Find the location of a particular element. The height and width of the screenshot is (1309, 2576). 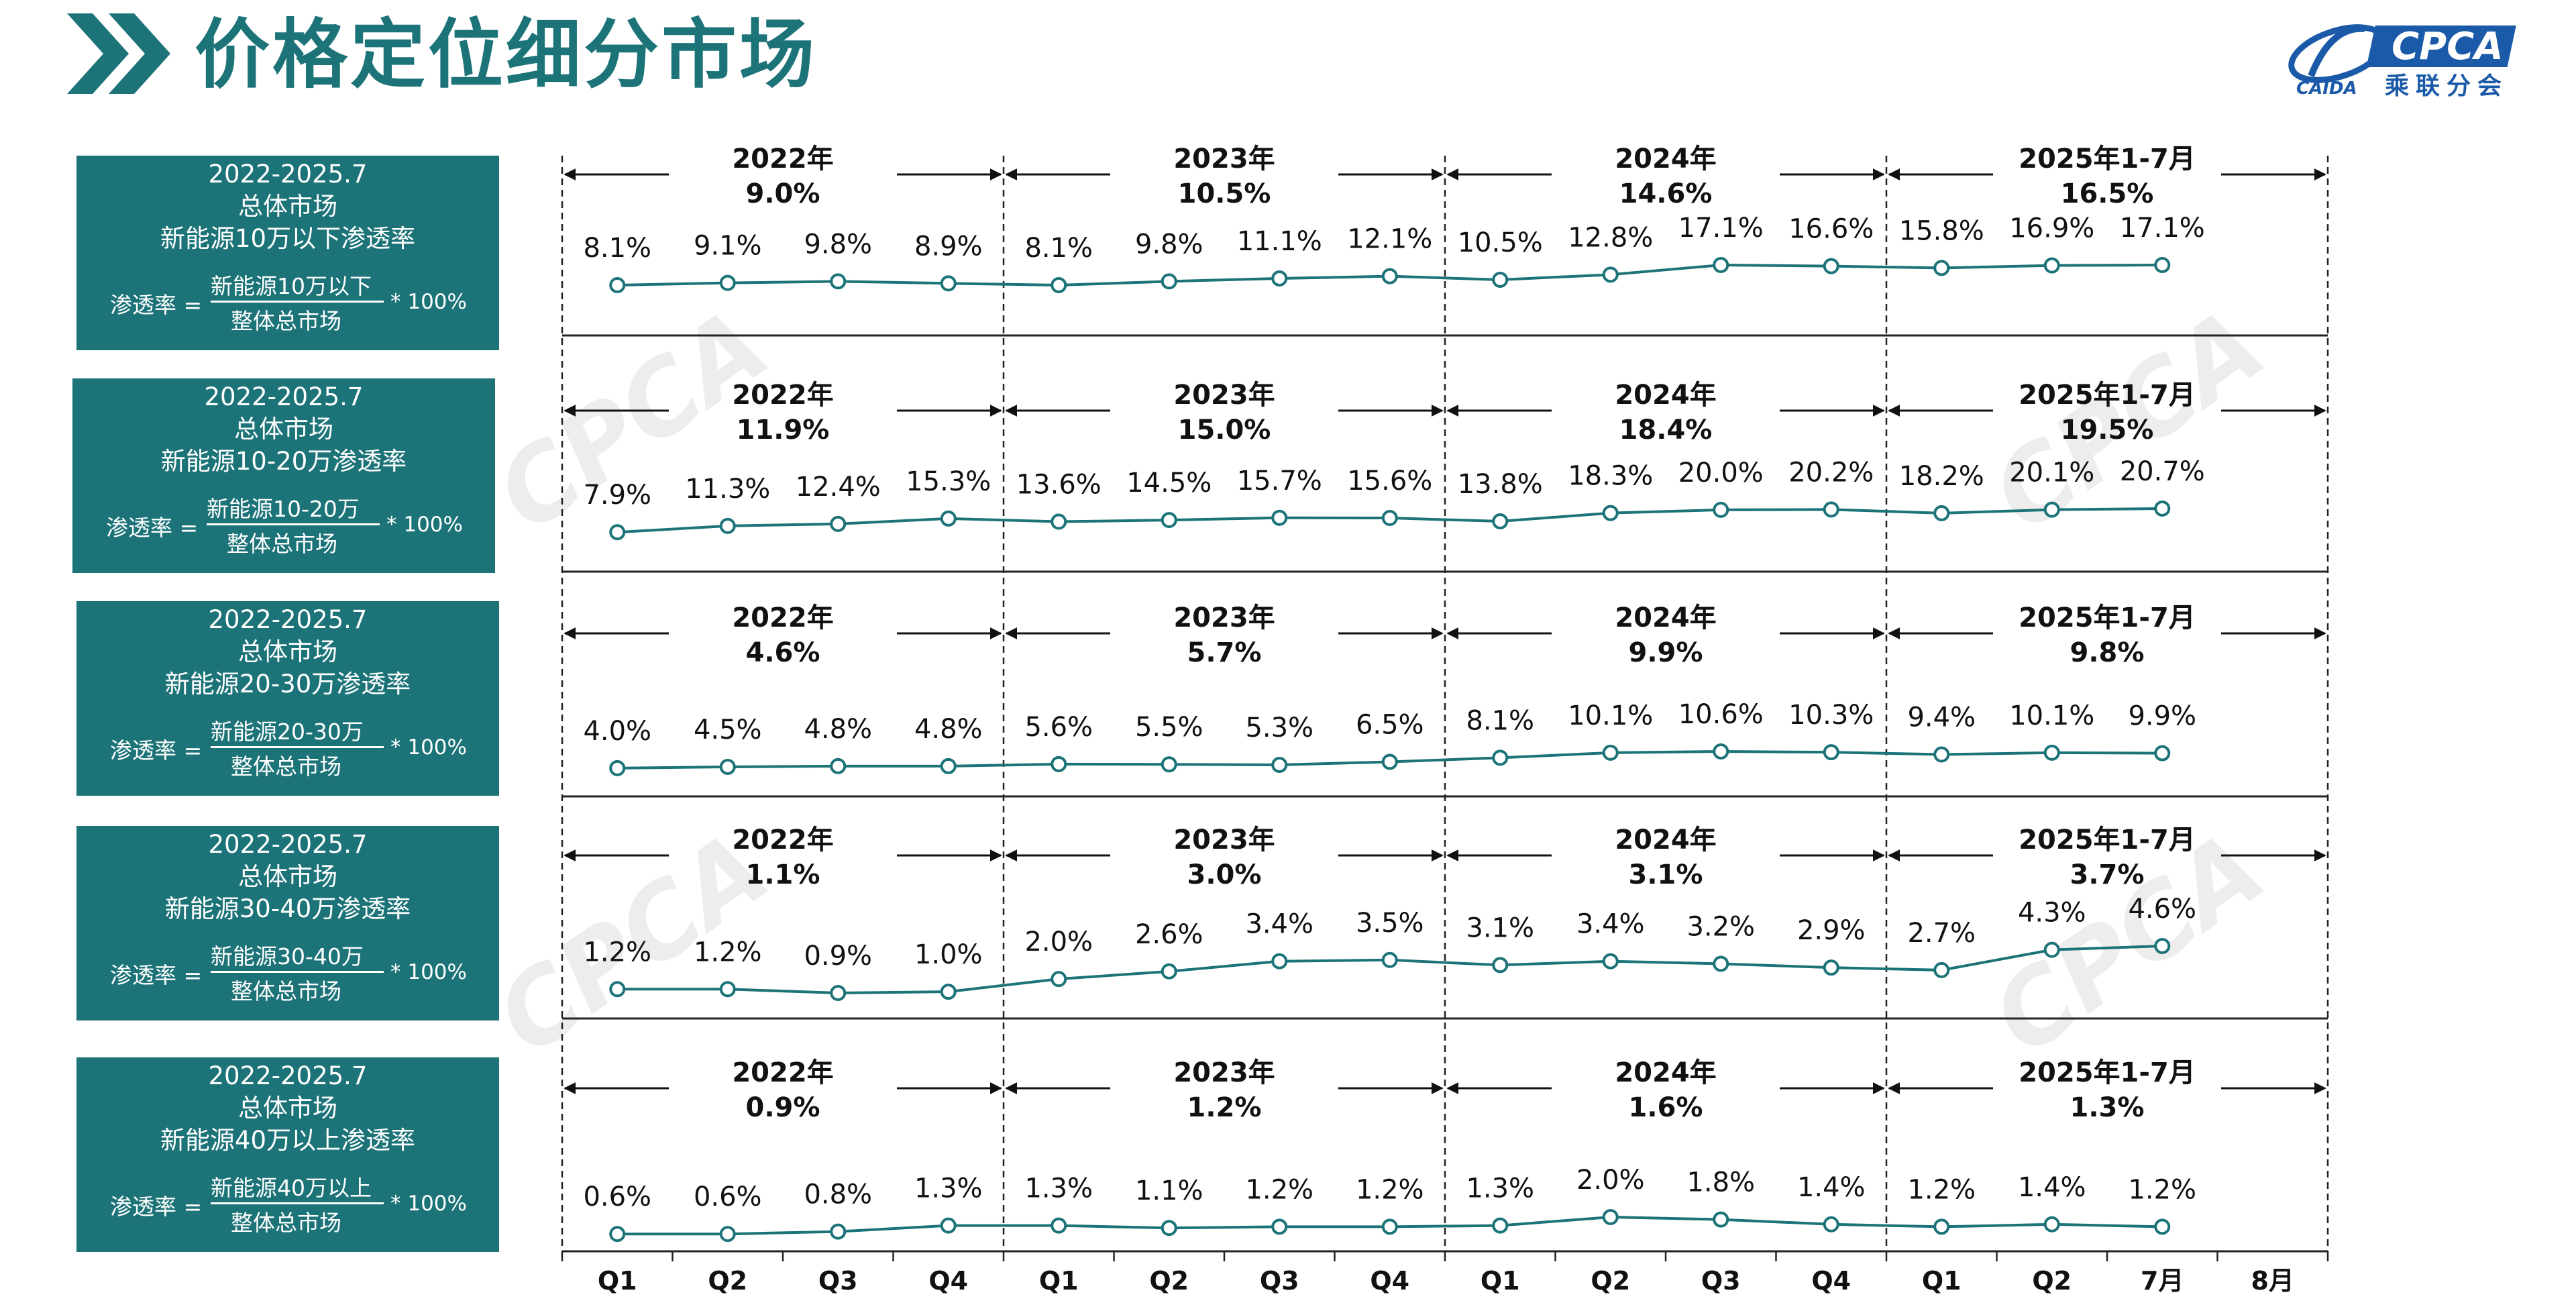

data-label: 2.7% is located at coordinates (1941, 934).